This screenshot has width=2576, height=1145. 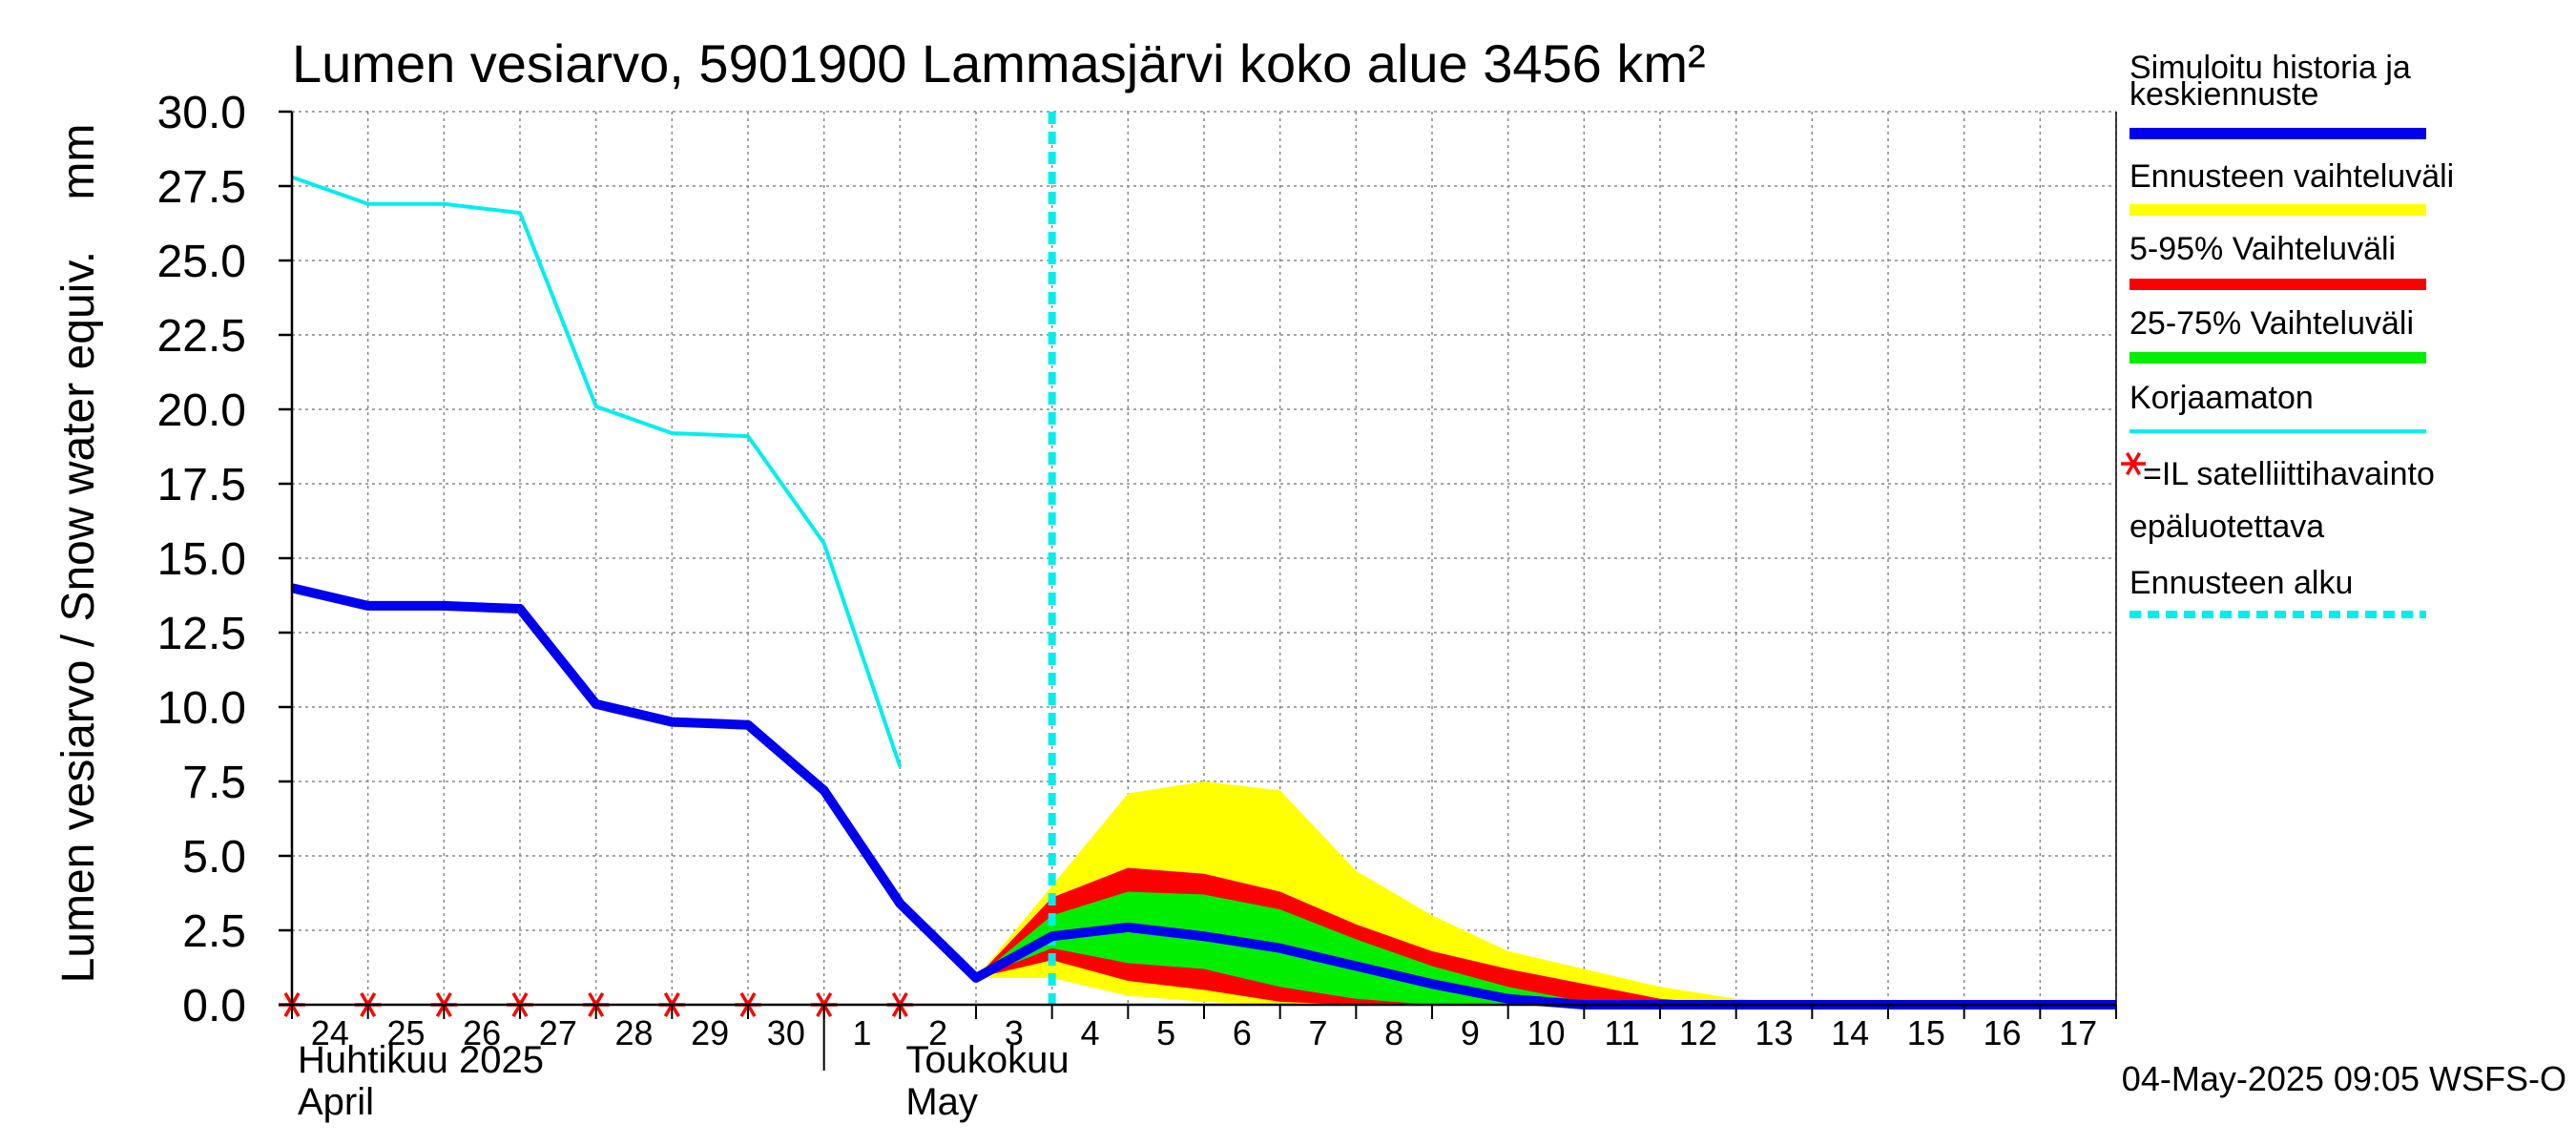 I want to click on x-tick-label: 10, so click(x=1546, y=1032).